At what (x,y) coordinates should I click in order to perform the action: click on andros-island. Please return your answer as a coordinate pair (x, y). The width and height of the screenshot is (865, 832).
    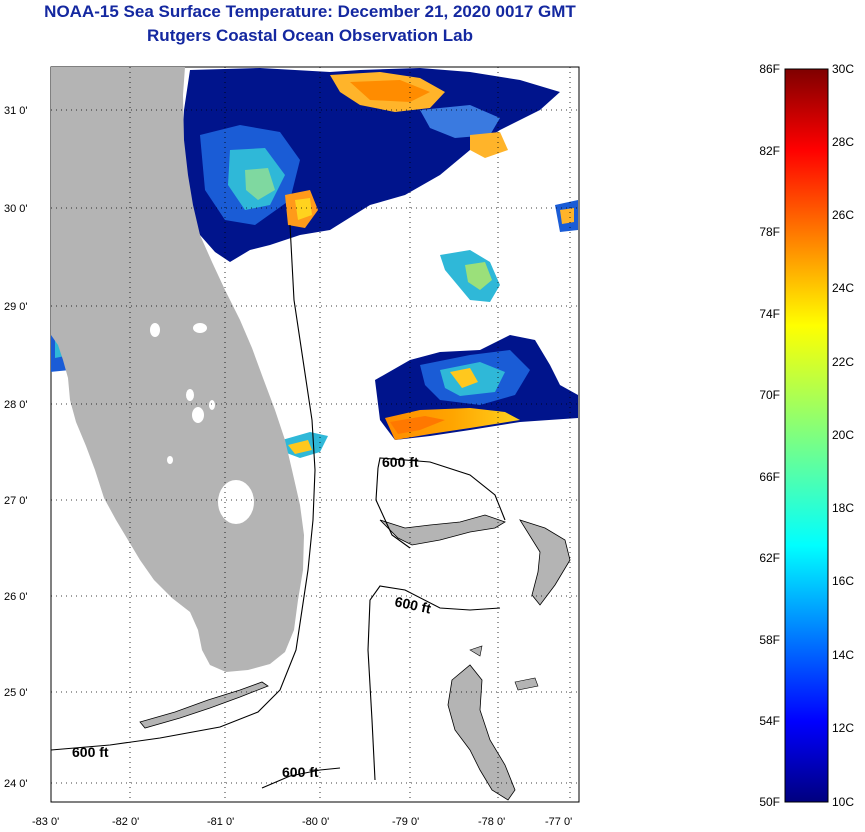
    Looking at the image, I should click on (481, 732).